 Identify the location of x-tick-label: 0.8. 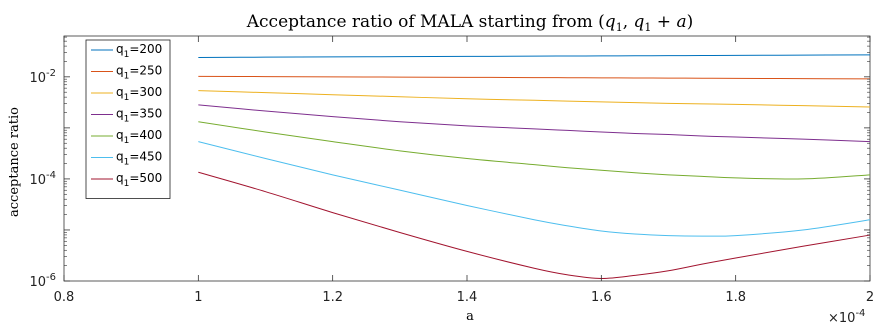
(64, 297).